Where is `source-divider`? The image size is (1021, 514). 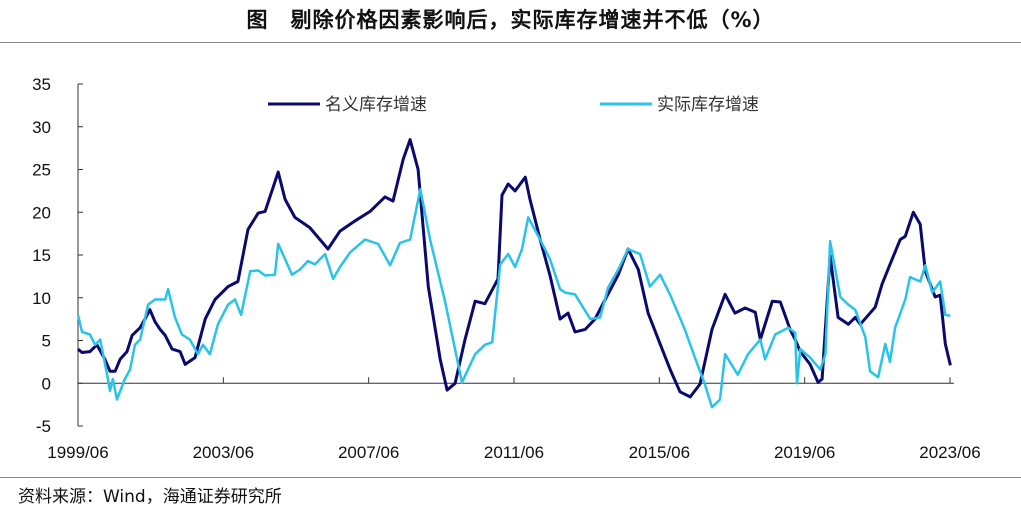 source-divider is located at coordinates (510, 477).